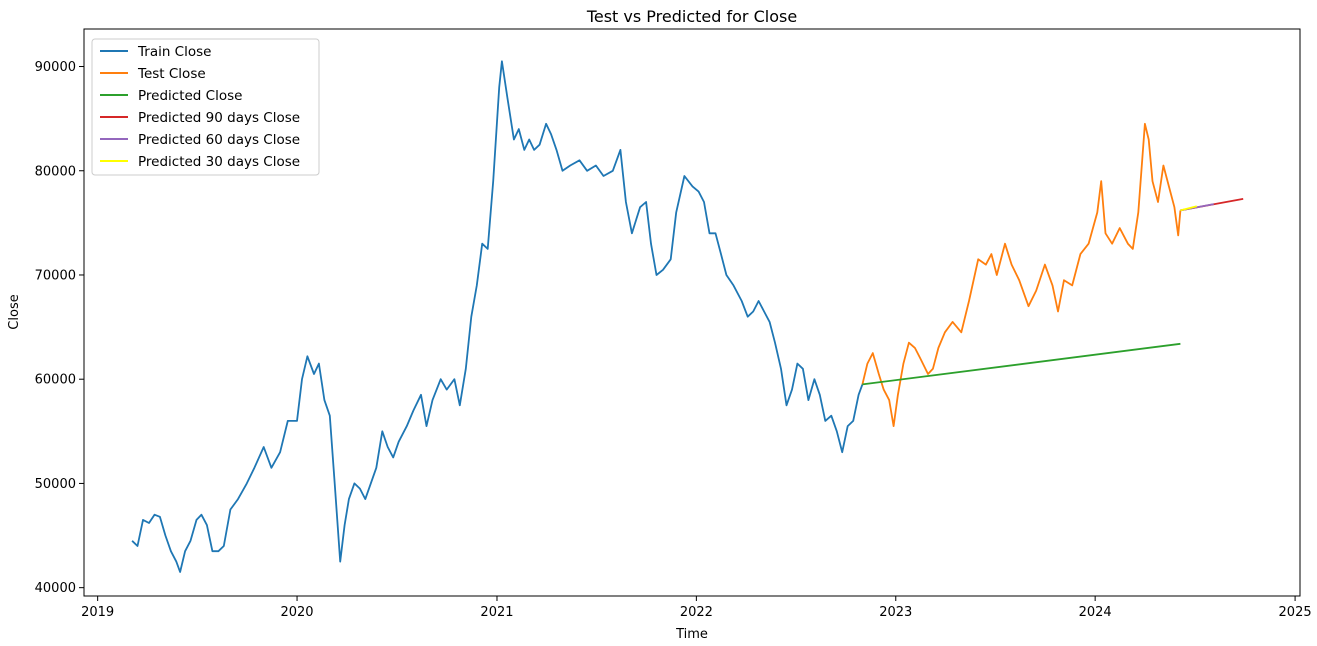 The image size is (1317, 646). Describe the element at coordinates (496, 612) in the screenshot. I see `x-tick-label: 2021` at that location.